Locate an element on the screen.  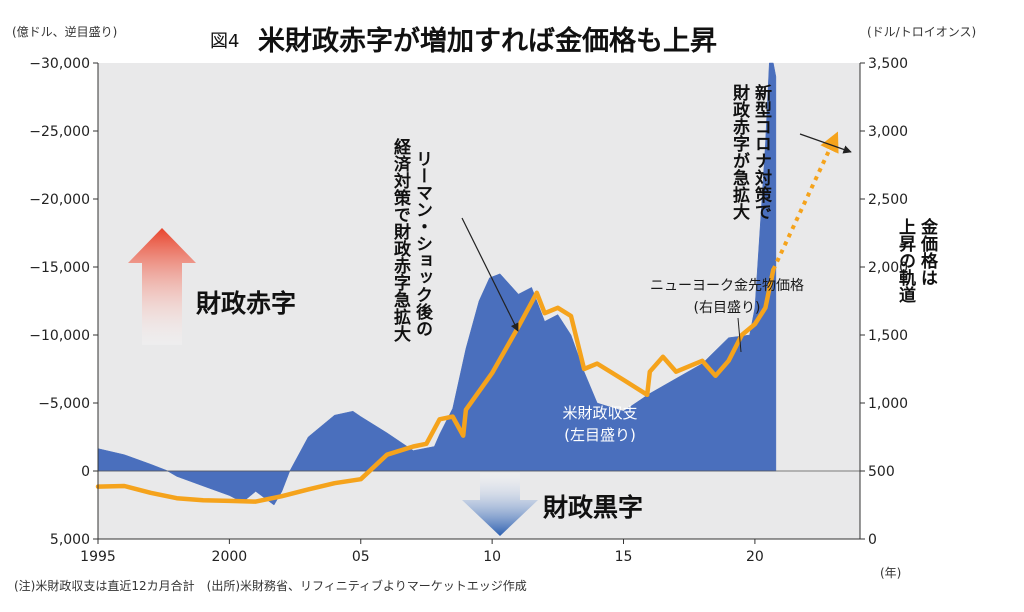
right-tick-label: 3,500 is located at coordinates (888, 64).